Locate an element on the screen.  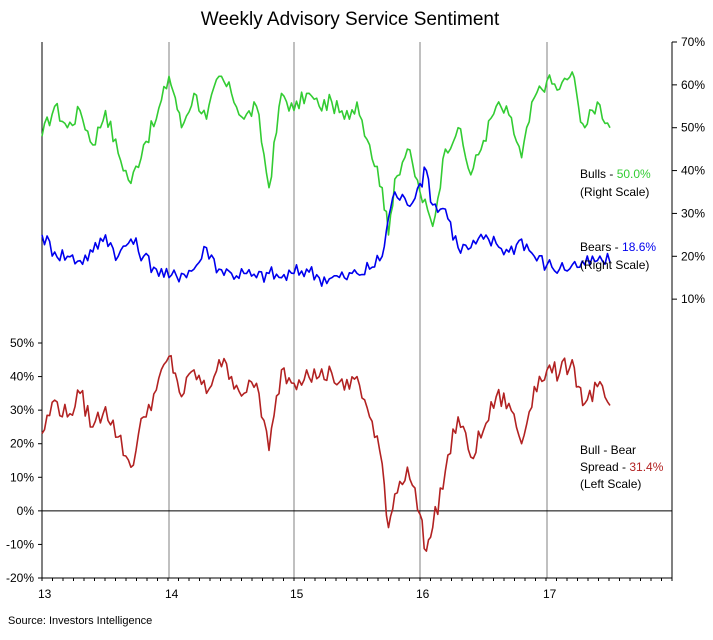
left-tick-label: 30% is located at coordinates (22, 410).